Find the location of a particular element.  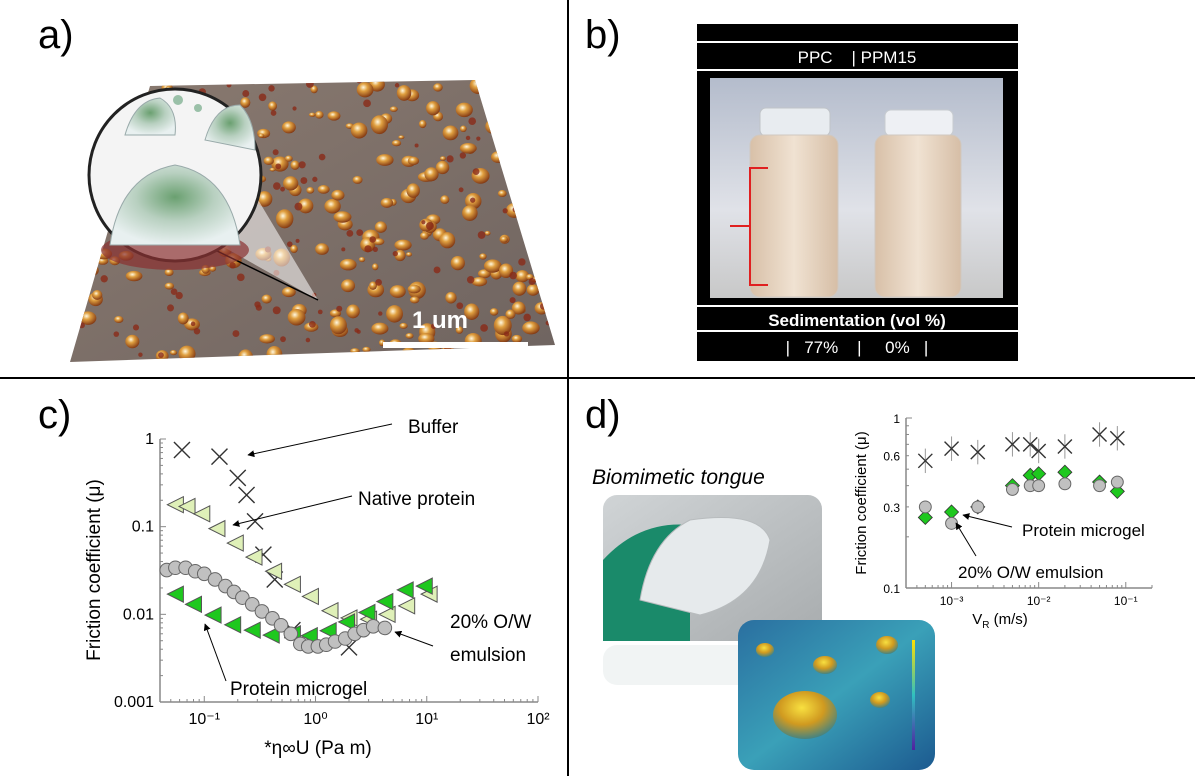

x-tick-label: 10⁰ is located at coordinates (315, 719).